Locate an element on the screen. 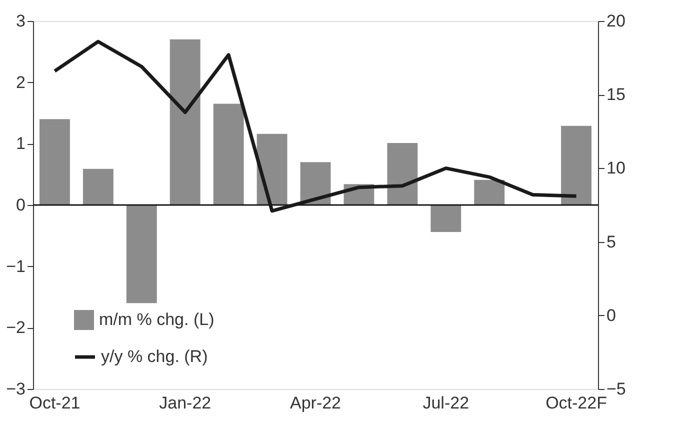 The image size is (675, 433). legend-label: y/y % chg. (R) is located at coordinates (154, 356).